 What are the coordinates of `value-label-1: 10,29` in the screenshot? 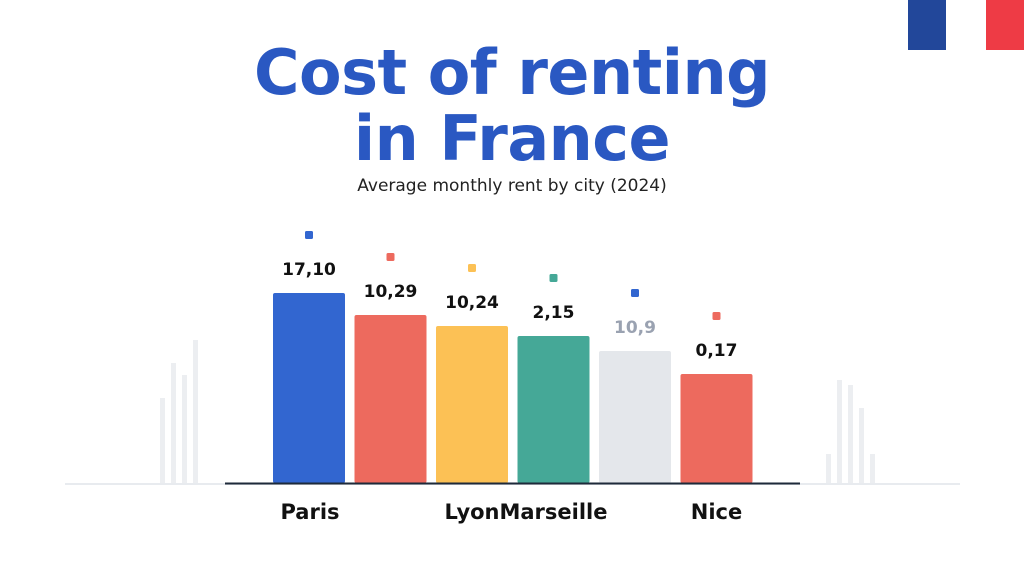 It's located at (391, 292).